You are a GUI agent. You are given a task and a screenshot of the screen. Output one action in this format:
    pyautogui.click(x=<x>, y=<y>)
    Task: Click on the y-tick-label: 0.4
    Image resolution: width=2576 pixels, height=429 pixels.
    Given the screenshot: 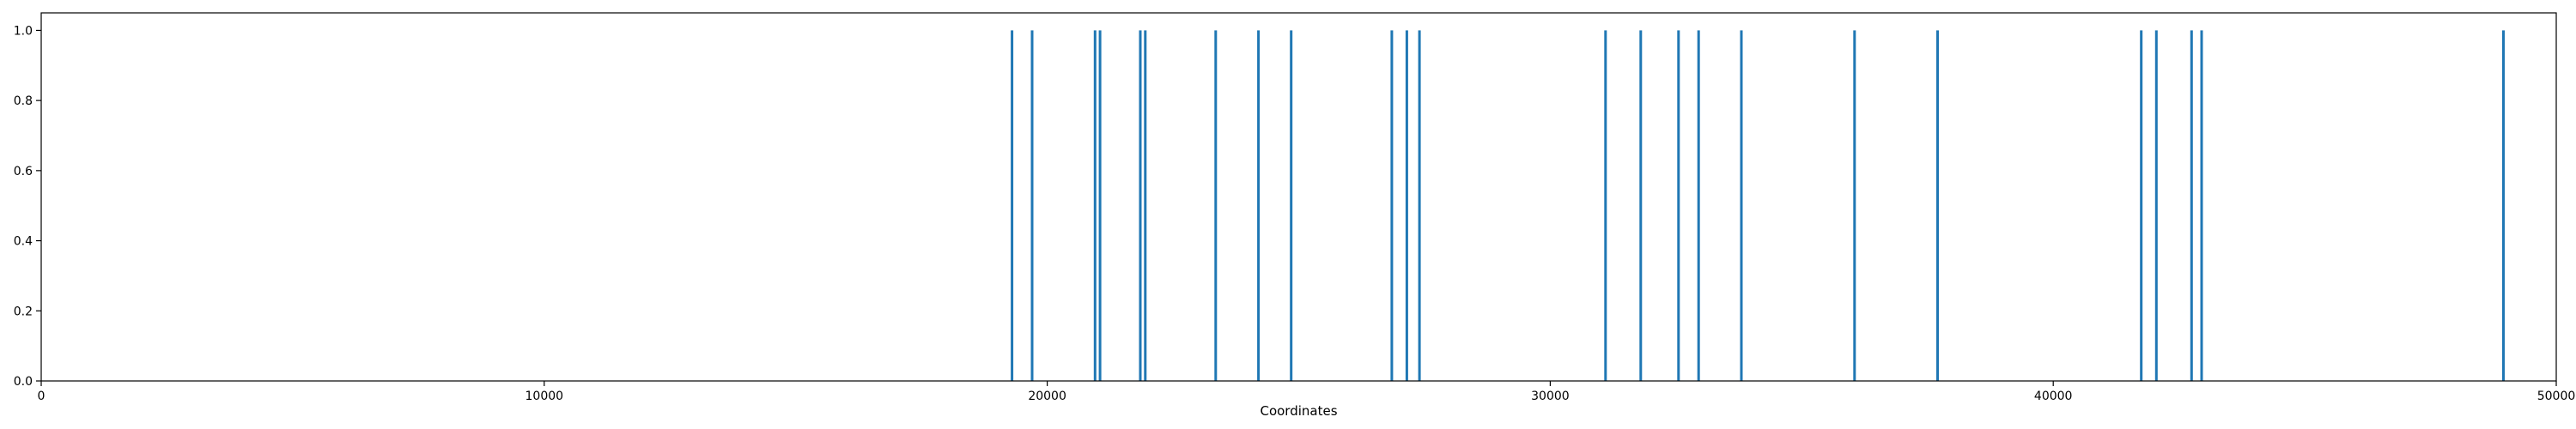 What is the action you would take?
    pyautogui.click(x=23, y=242)
    